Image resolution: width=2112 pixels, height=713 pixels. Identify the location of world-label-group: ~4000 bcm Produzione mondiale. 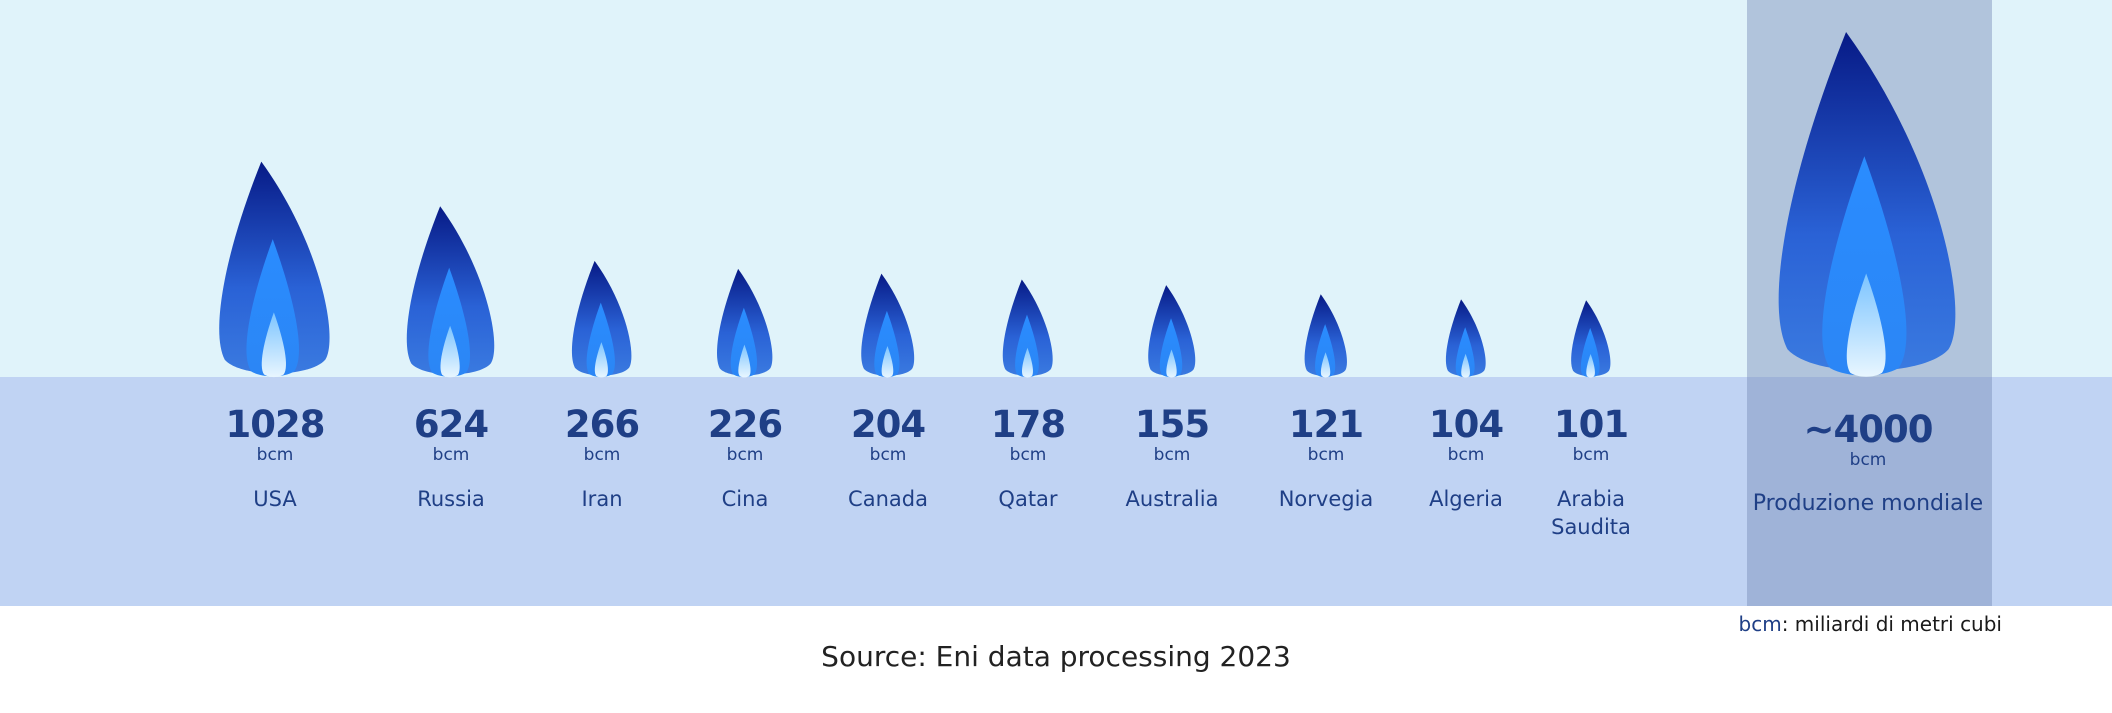
(1868, 464).